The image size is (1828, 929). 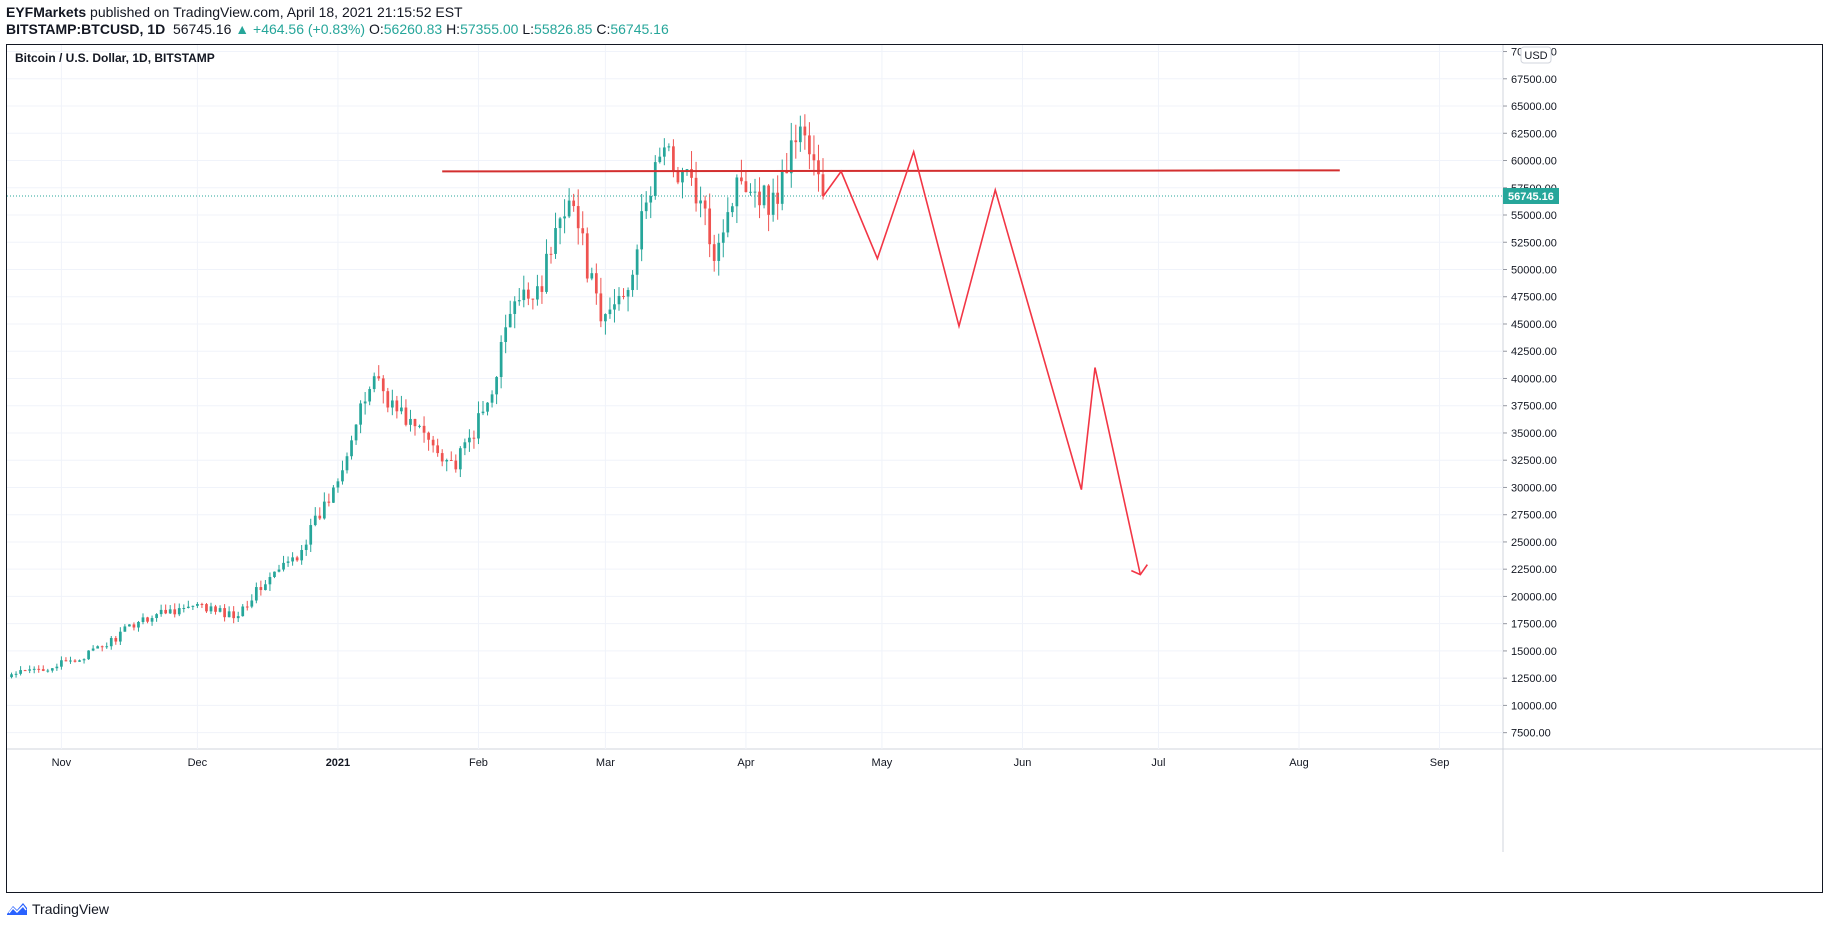 What do you see at coordinates (882, 763) in the screenshot?
I see `x-tick-label: May` at bounding box center [882, 763].